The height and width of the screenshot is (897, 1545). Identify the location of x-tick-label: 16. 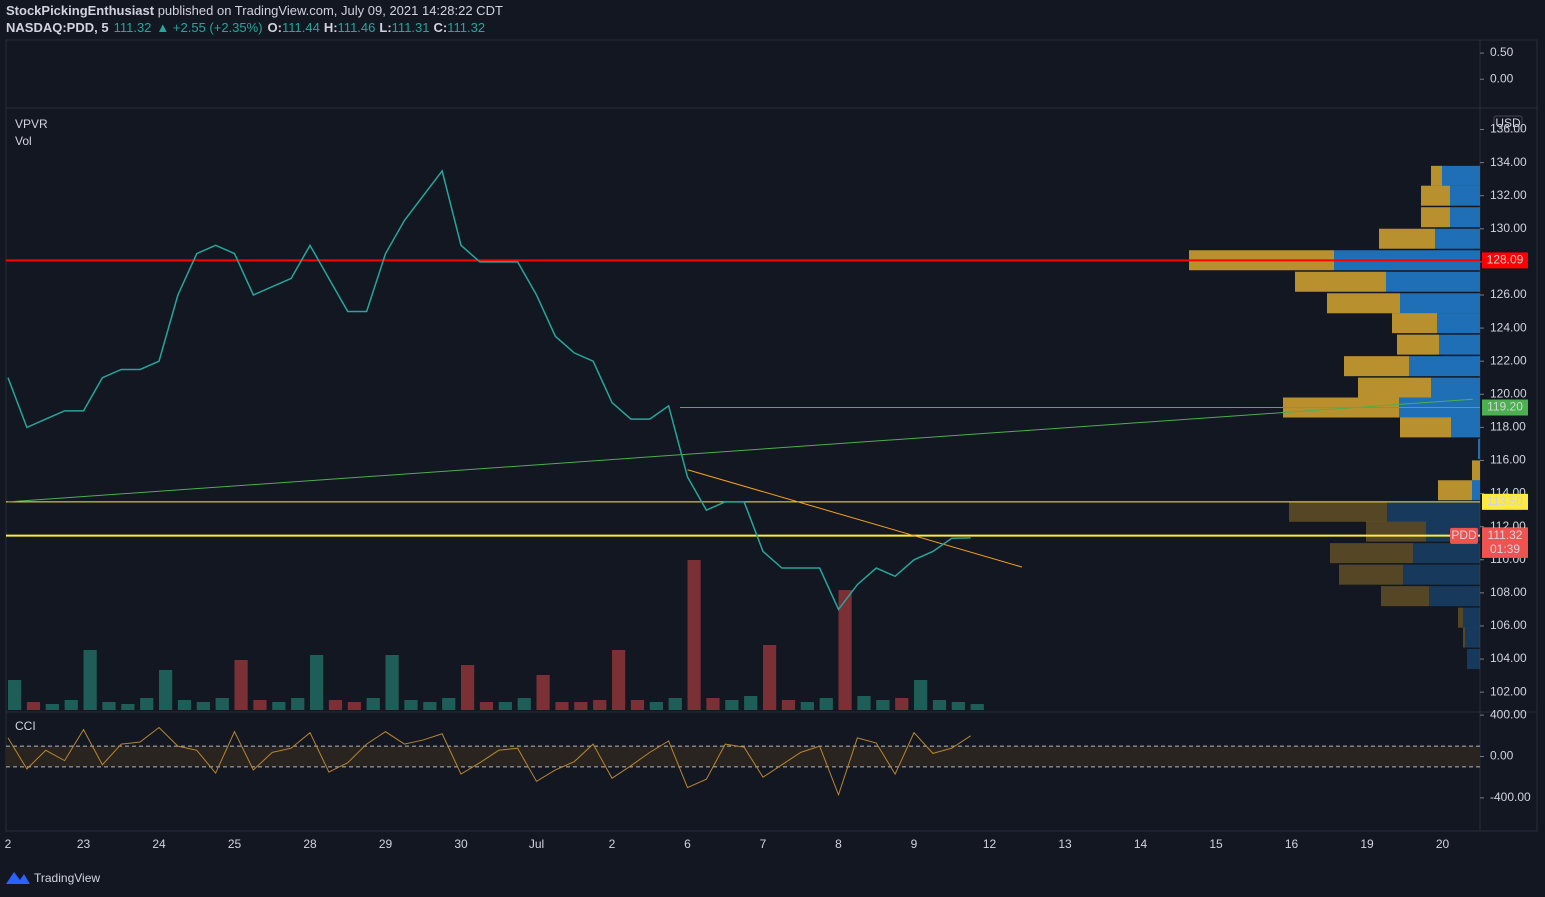
(1292, 844).